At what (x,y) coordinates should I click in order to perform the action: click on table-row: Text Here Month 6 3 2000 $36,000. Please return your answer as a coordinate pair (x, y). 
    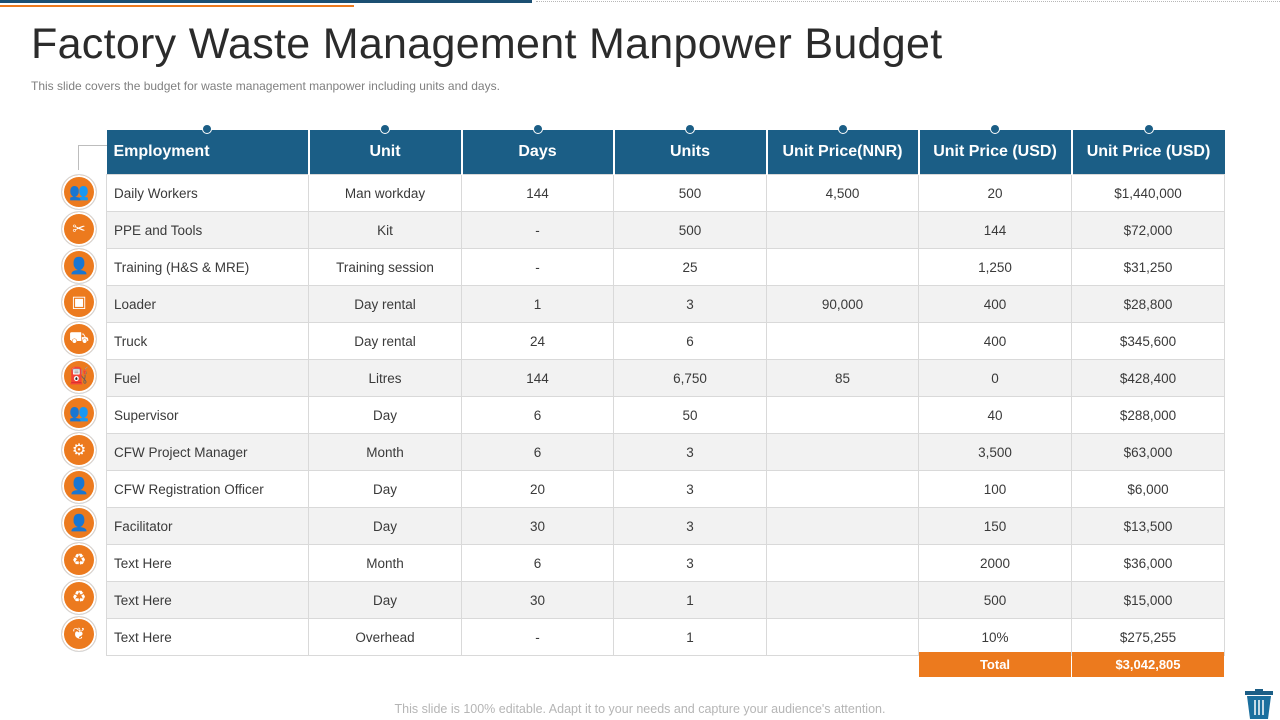
    Looking at the image, I should click on (665, 563).